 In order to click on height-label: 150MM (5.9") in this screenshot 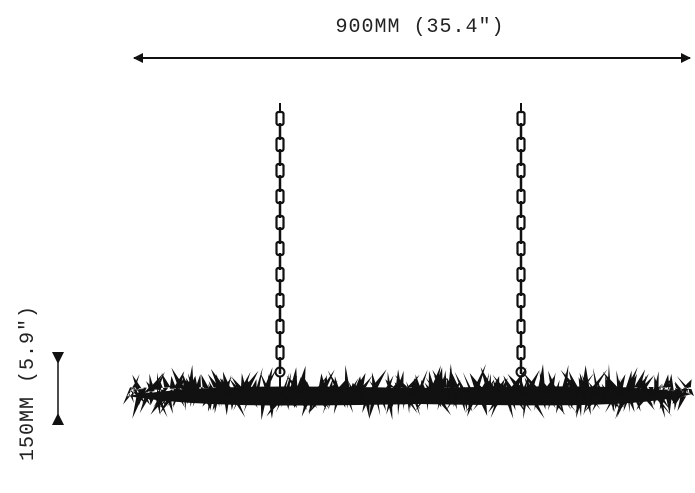, I will do `click(28, 383)`.